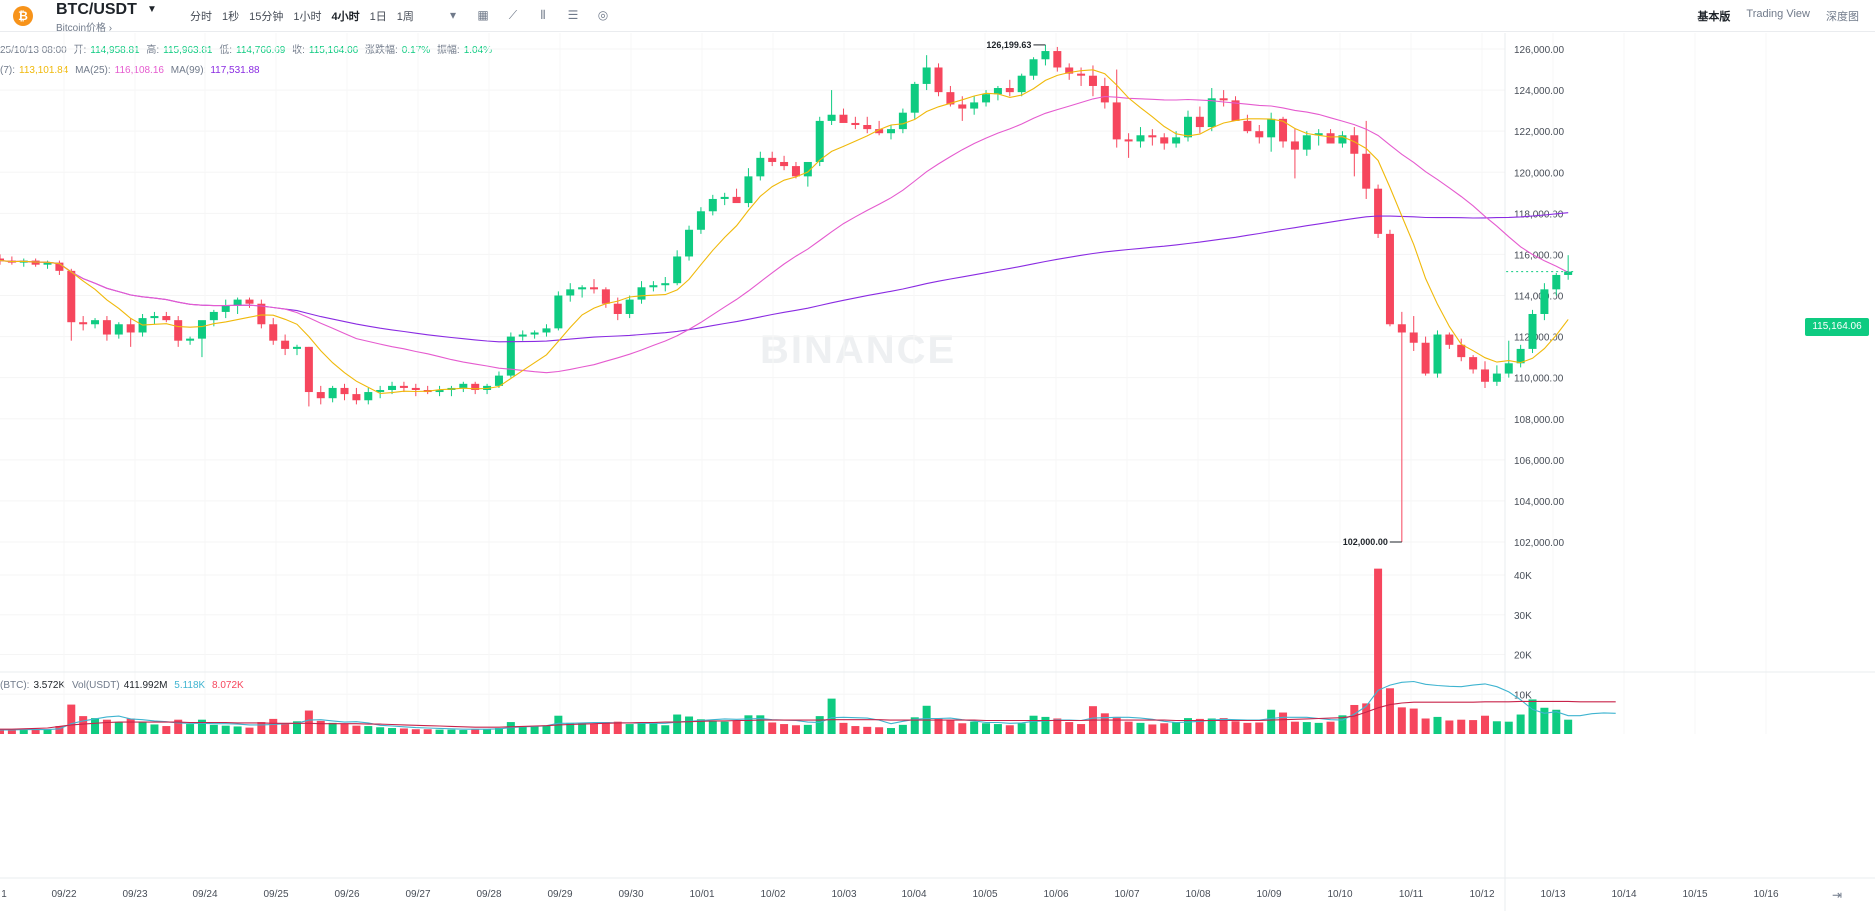  What do you see at coordinates (23, 16) in the screenshot?
I see `bitcoin-icon: ₿` at bounding box center [23, 16].